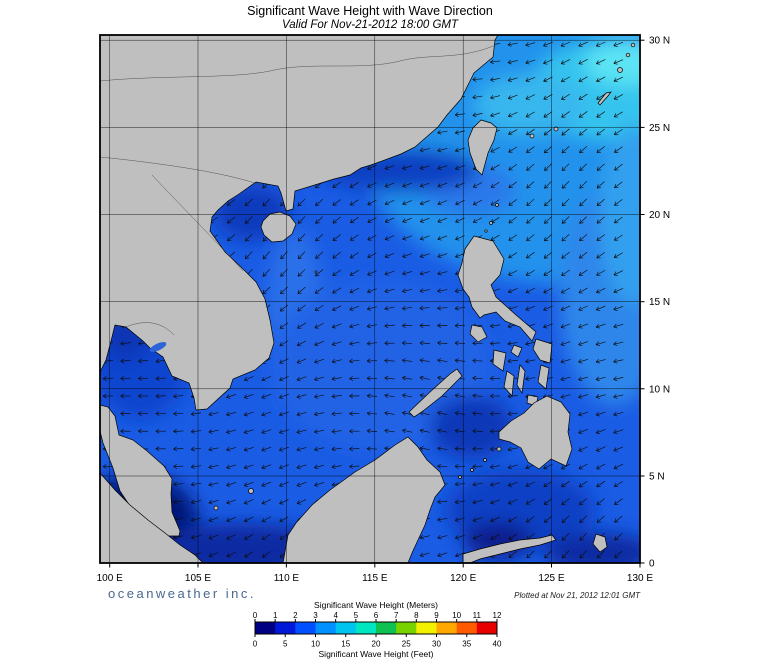 The width and height of the screenshot is (775, 665). Describe the element at coordinates (456, 615) in the screenshot. I see `meters-tick-label: 10` at that location.